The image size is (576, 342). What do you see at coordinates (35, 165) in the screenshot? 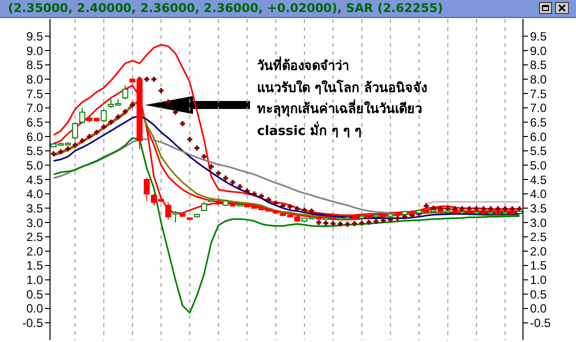
I see `y-tick-label: 5.0` at bounding box center [35, 165].